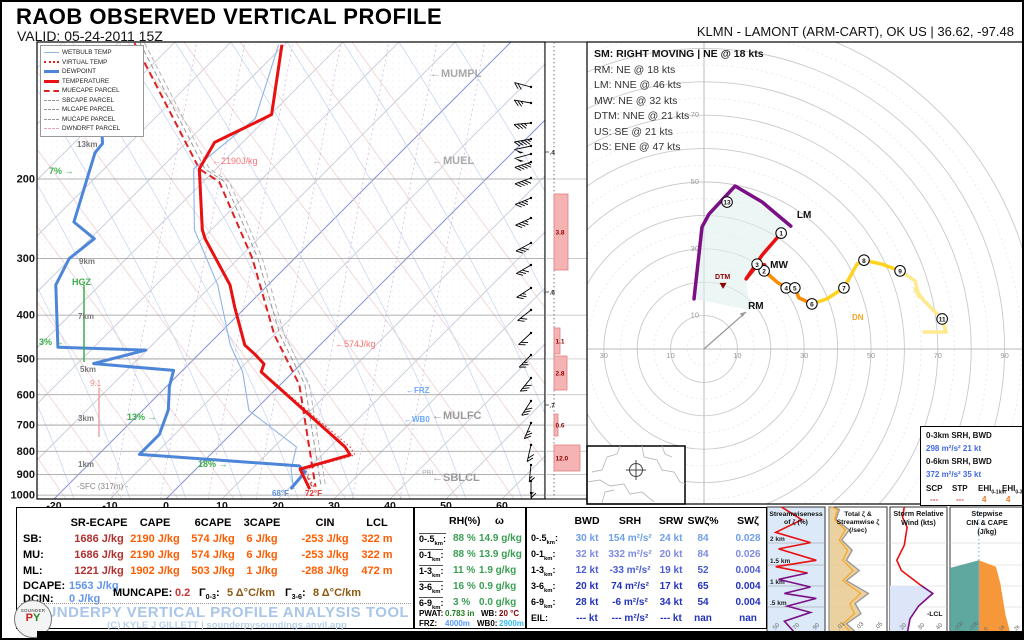  What do you see at coordinates (99, 539) in the screenshot?
I see `table-a-value: 1686 J/kg` at bounding box center [99, 539].